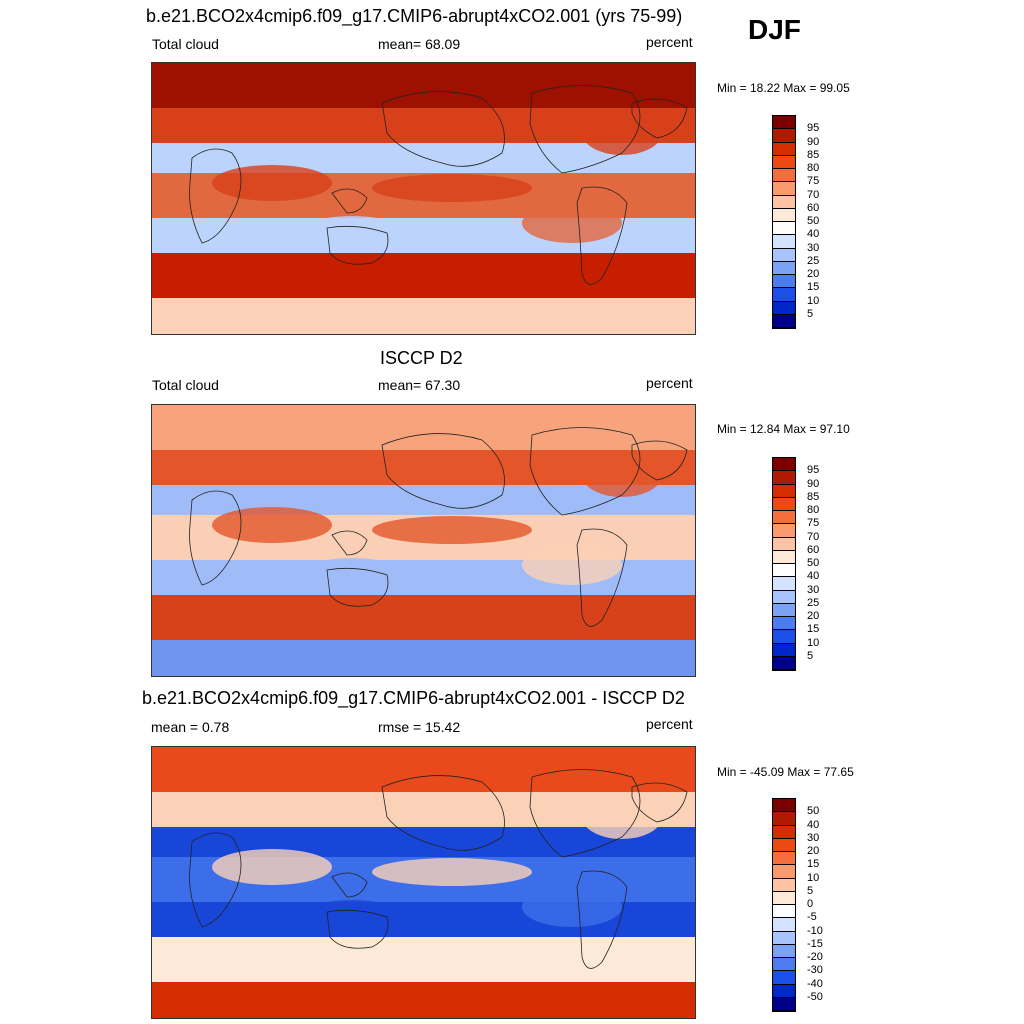 This screenshot has width=1024, height=1024. Describe the element at coordinates (815, 983) in the screenshot. I see `colorbar-label: -40` at that location.